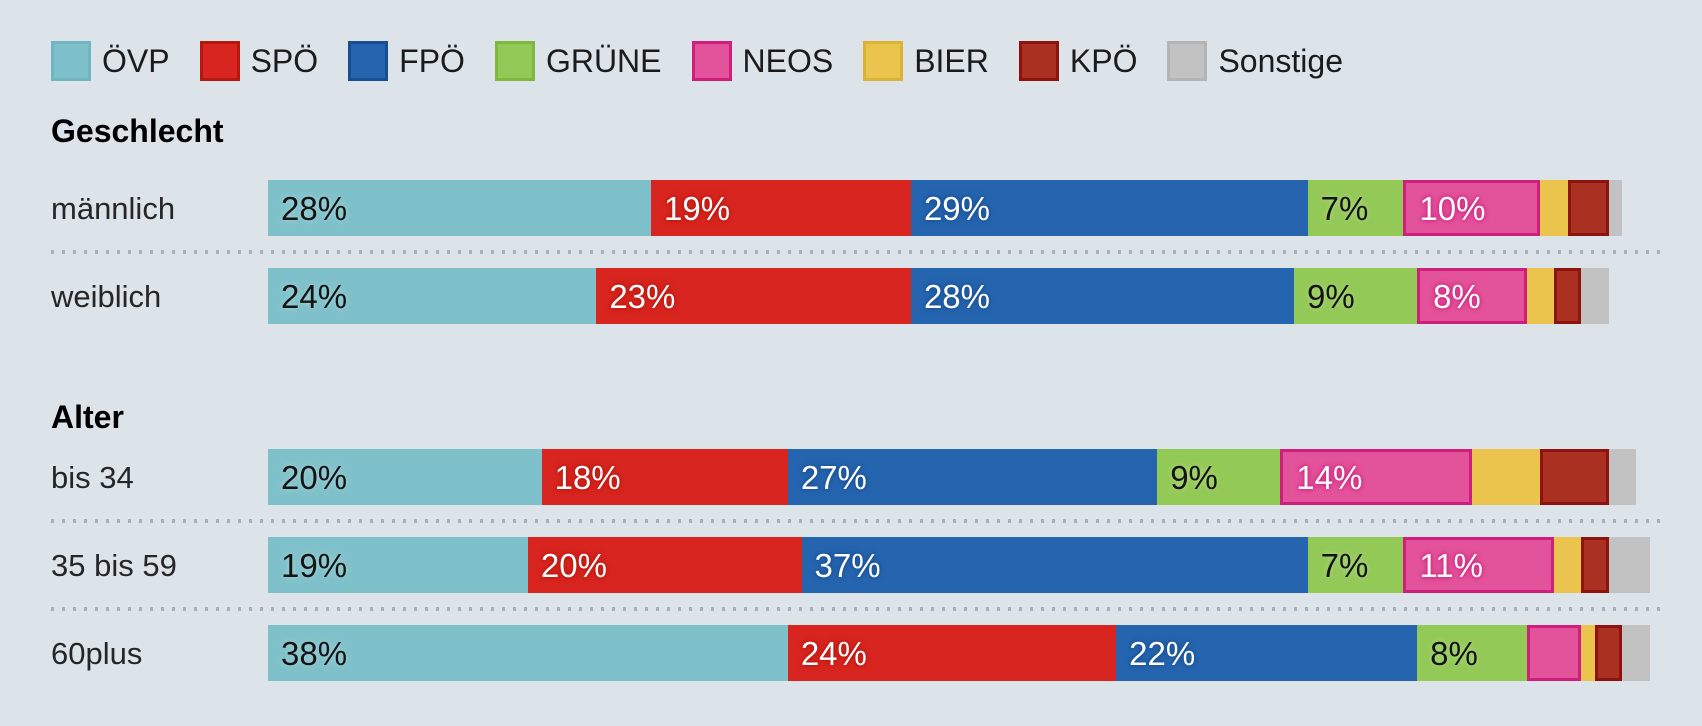 This screenshot has height=726, width=1702. I want to click on bar-row-weiblich: weiblich 24% 23% 28% 9% 8%, so click(876, 296).